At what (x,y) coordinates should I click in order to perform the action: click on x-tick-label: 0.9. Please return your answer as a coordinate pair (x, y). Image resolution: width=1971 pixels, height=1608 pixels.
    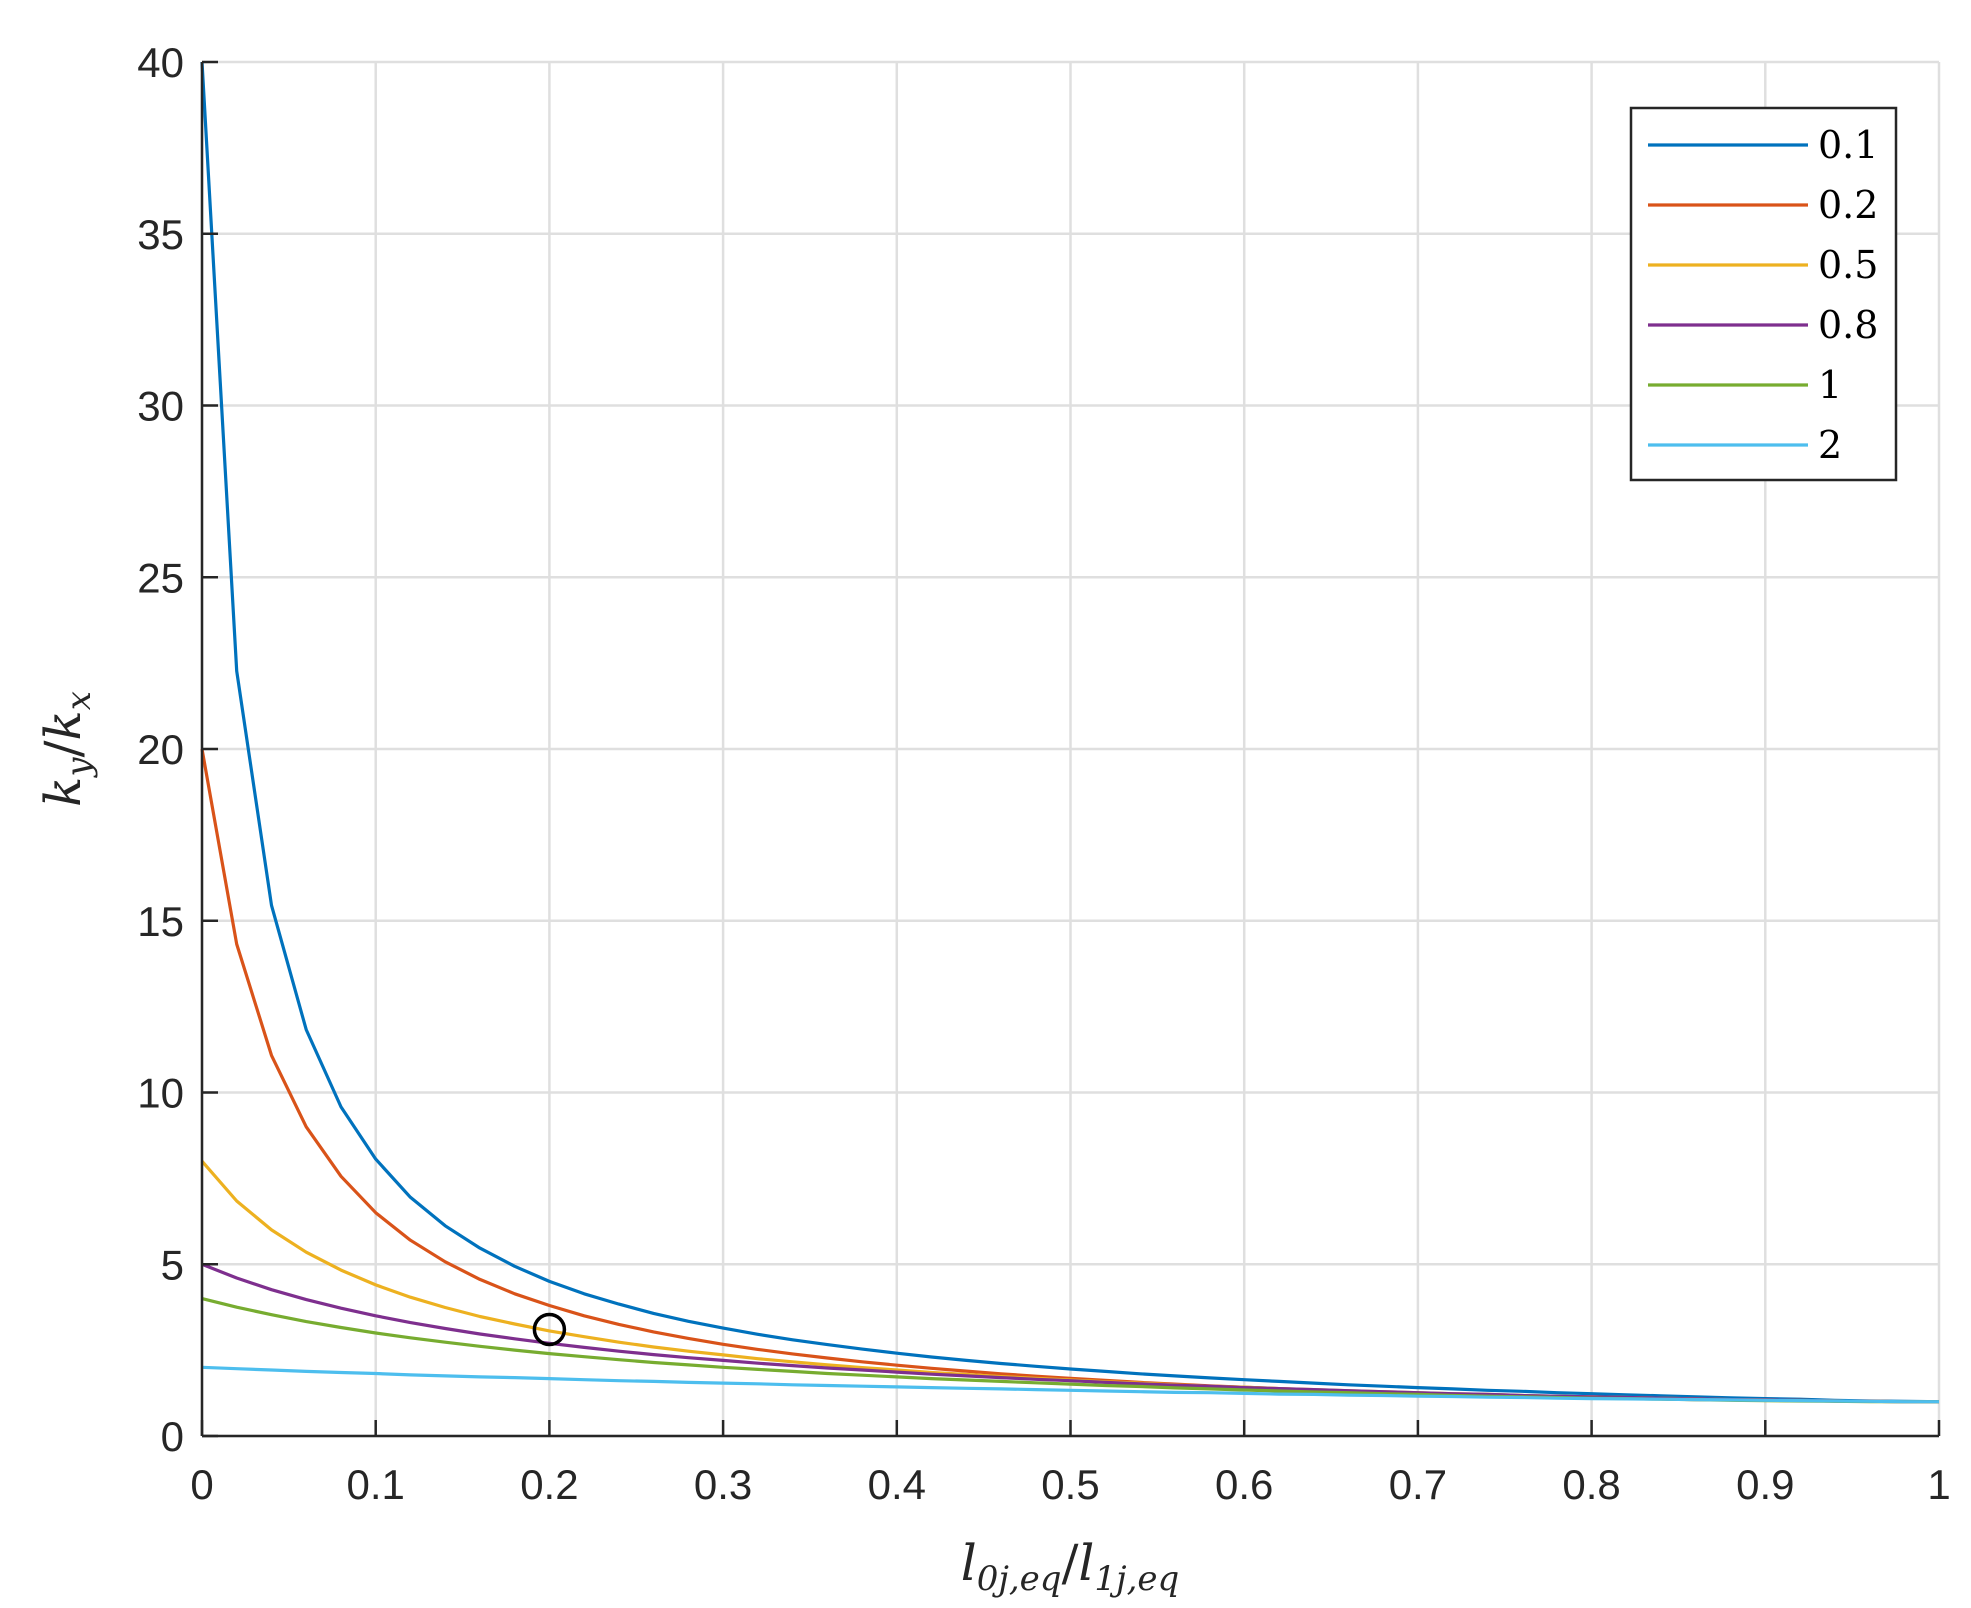
    Looking at the image, I should click on (1765, 1484).